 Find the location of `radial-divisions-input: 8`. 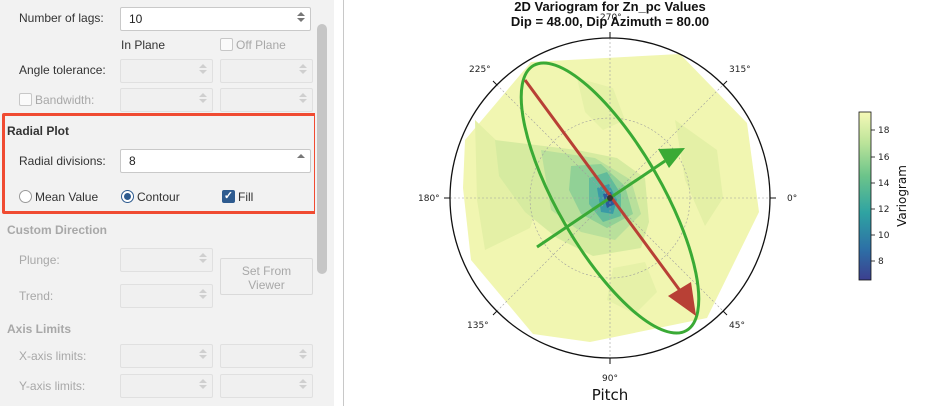

radial-divisions-input: 8 is located at coordinates (215, 161).